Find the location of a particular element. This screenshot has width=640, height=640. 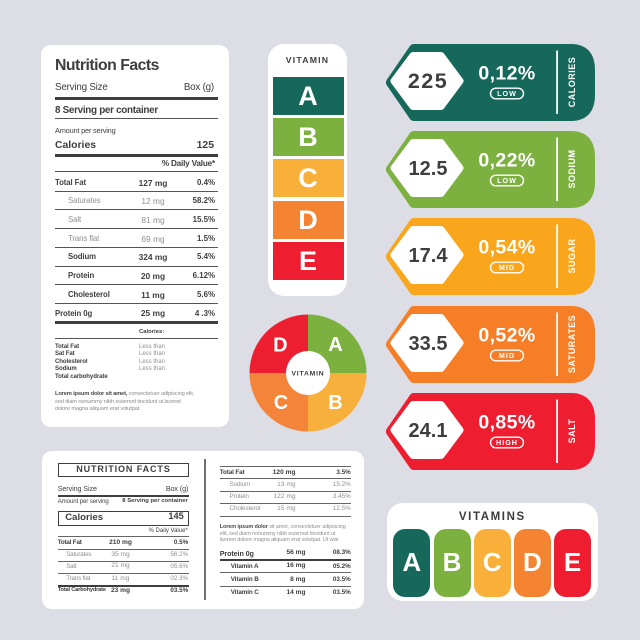

svg-text: 0,85% is located at coordinates (506, 422).